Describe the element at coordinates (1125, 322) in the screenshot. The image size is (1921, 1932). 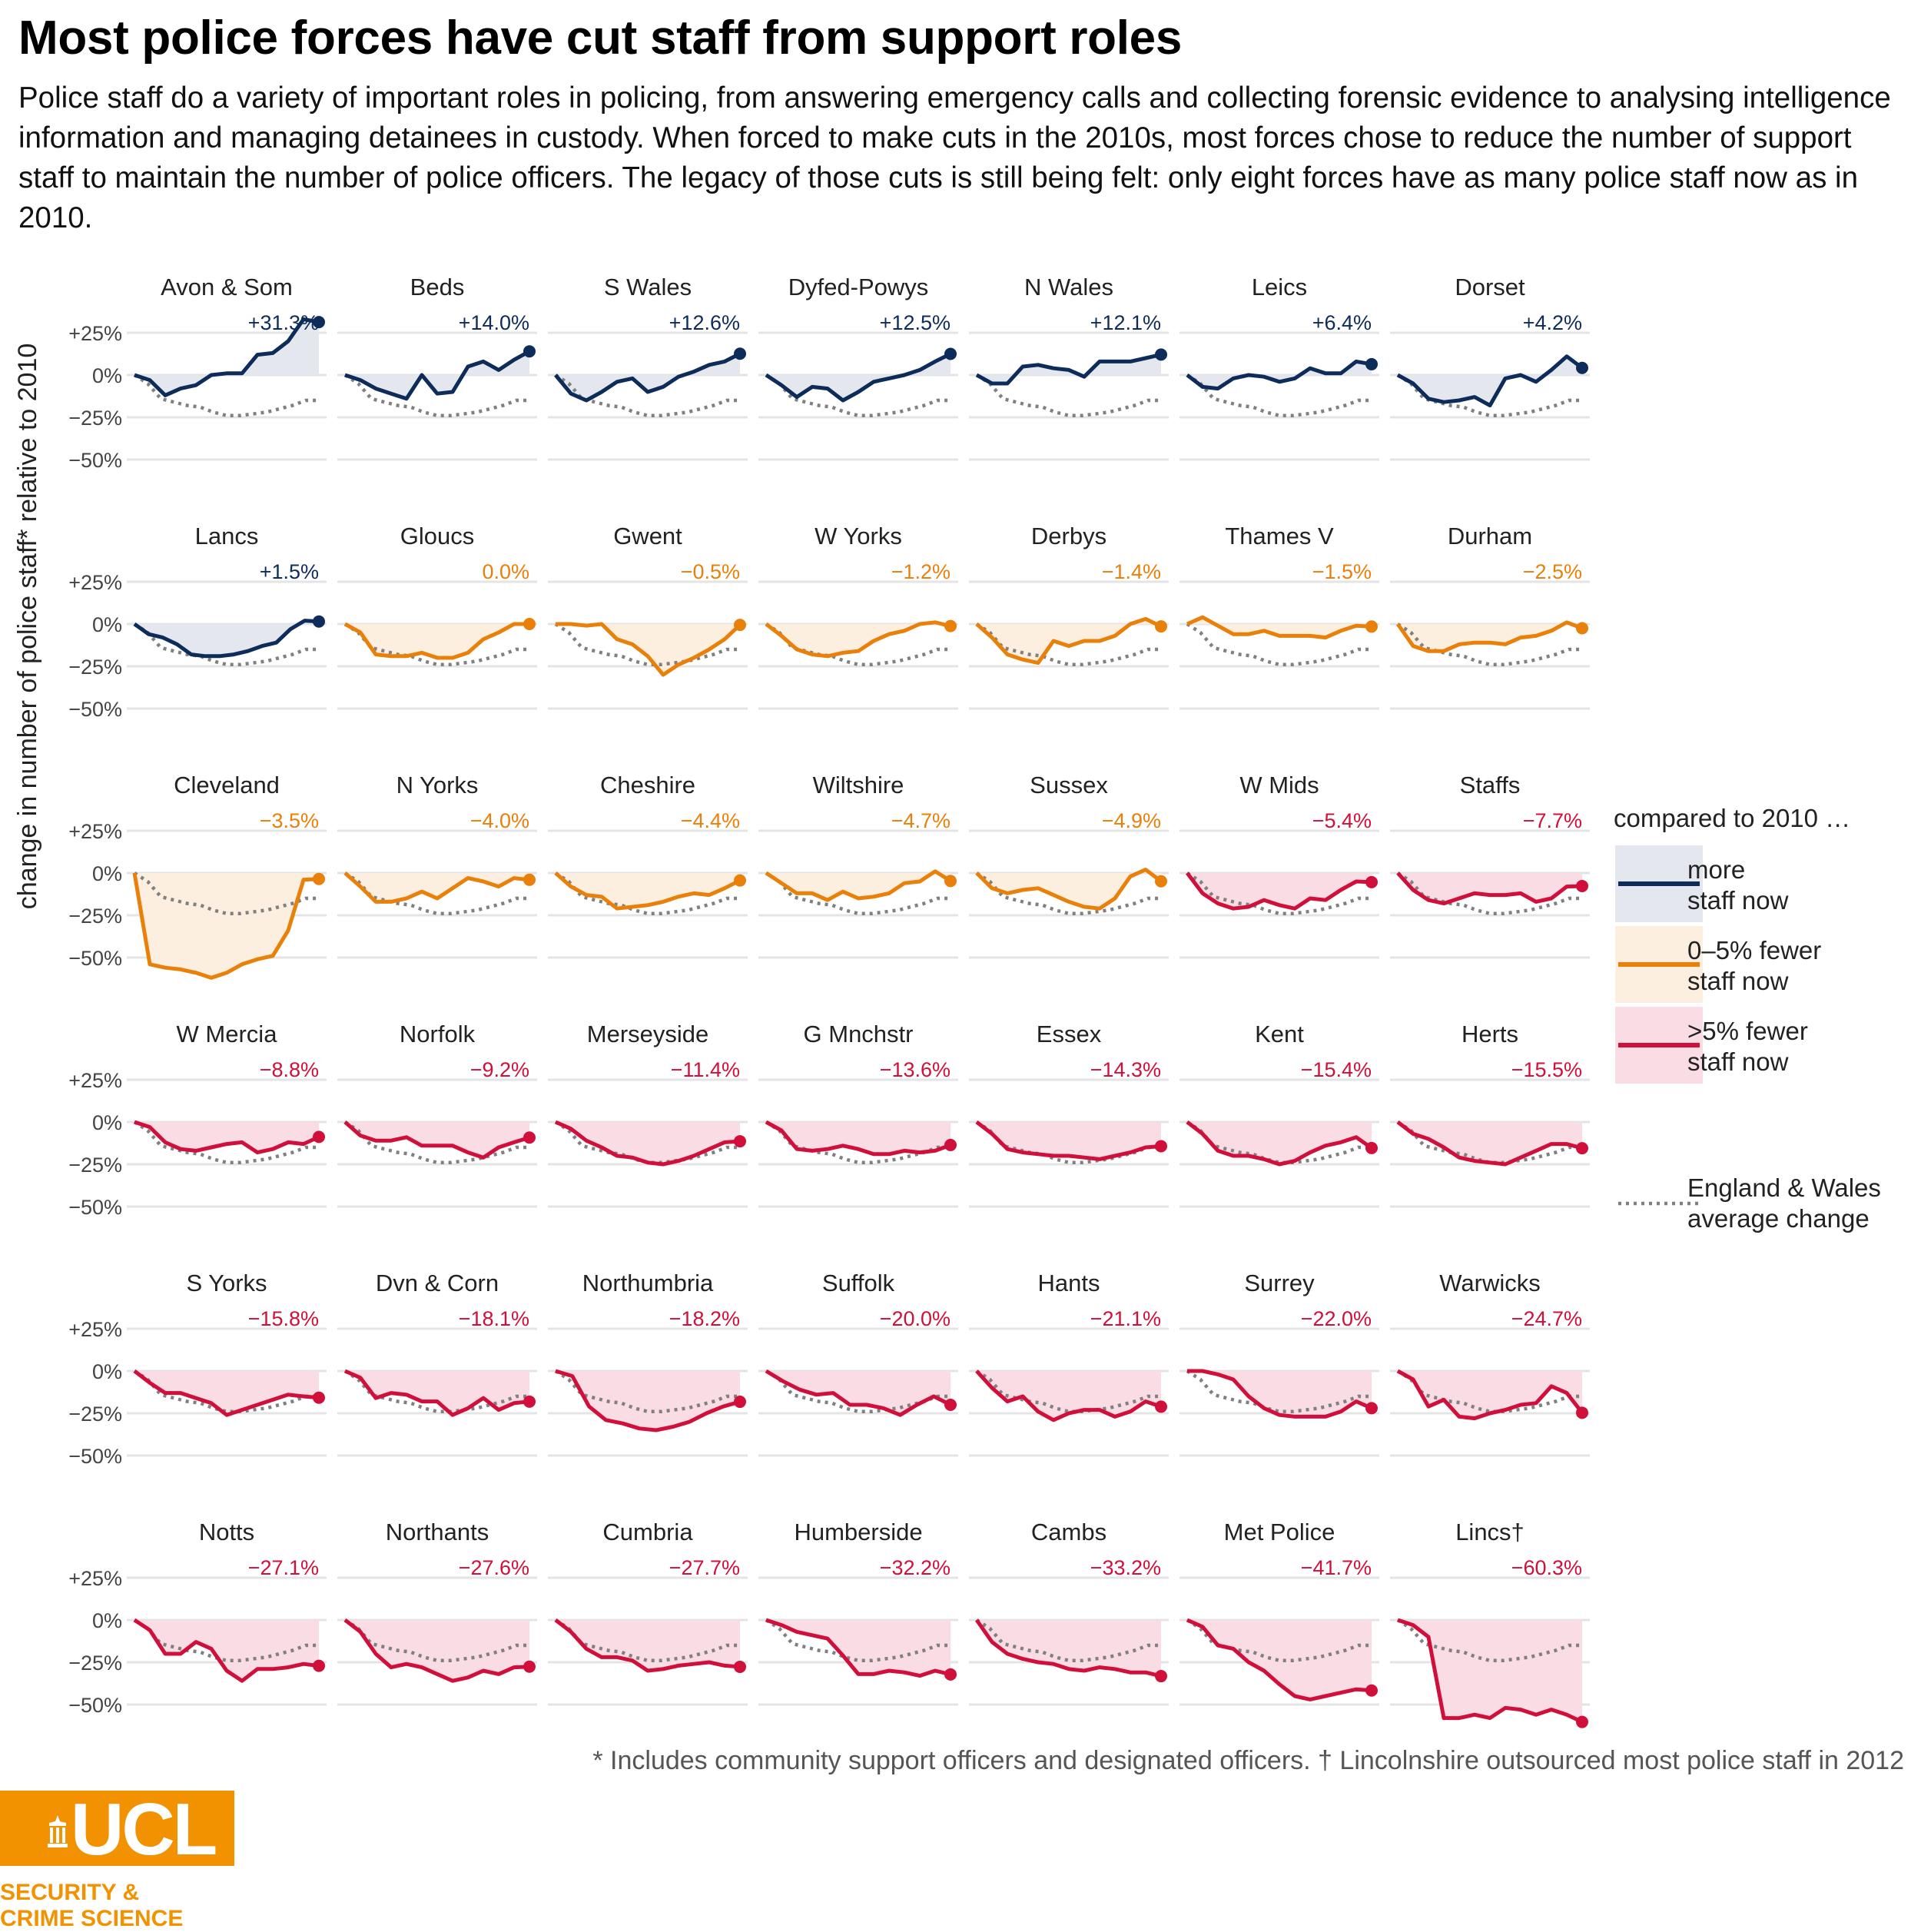
I see `value-label: +12.1%` at that location.